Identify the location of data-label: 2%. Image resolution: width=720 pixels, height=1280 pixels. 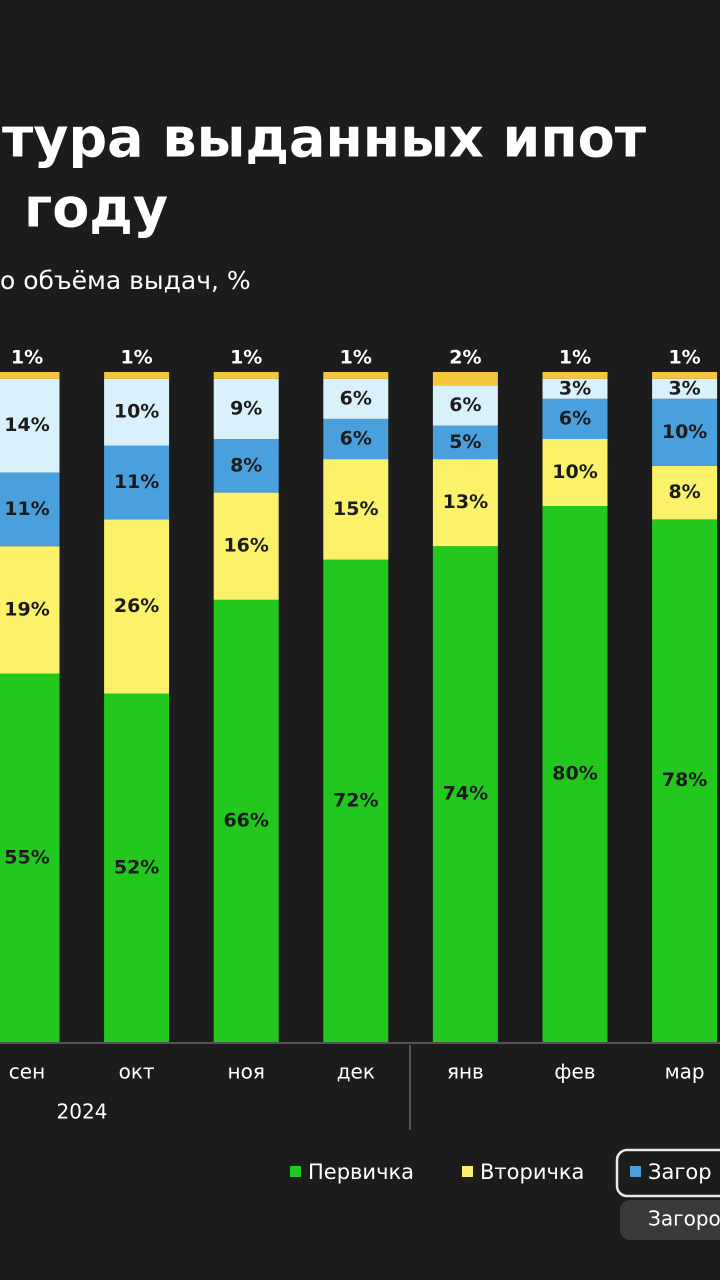
(465, 358).